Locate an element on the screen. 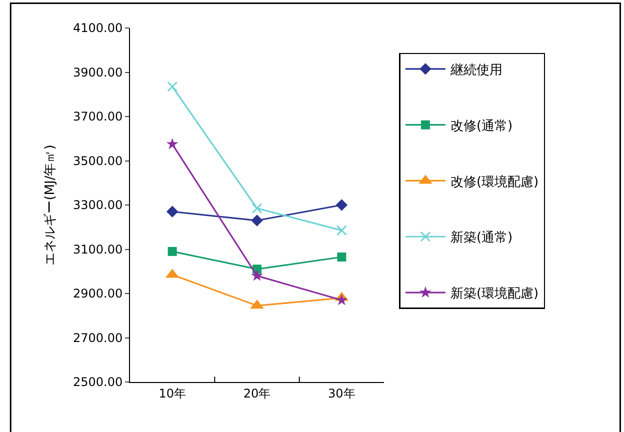  legend-label: 継続使用 is located at coordinates (475, 70).